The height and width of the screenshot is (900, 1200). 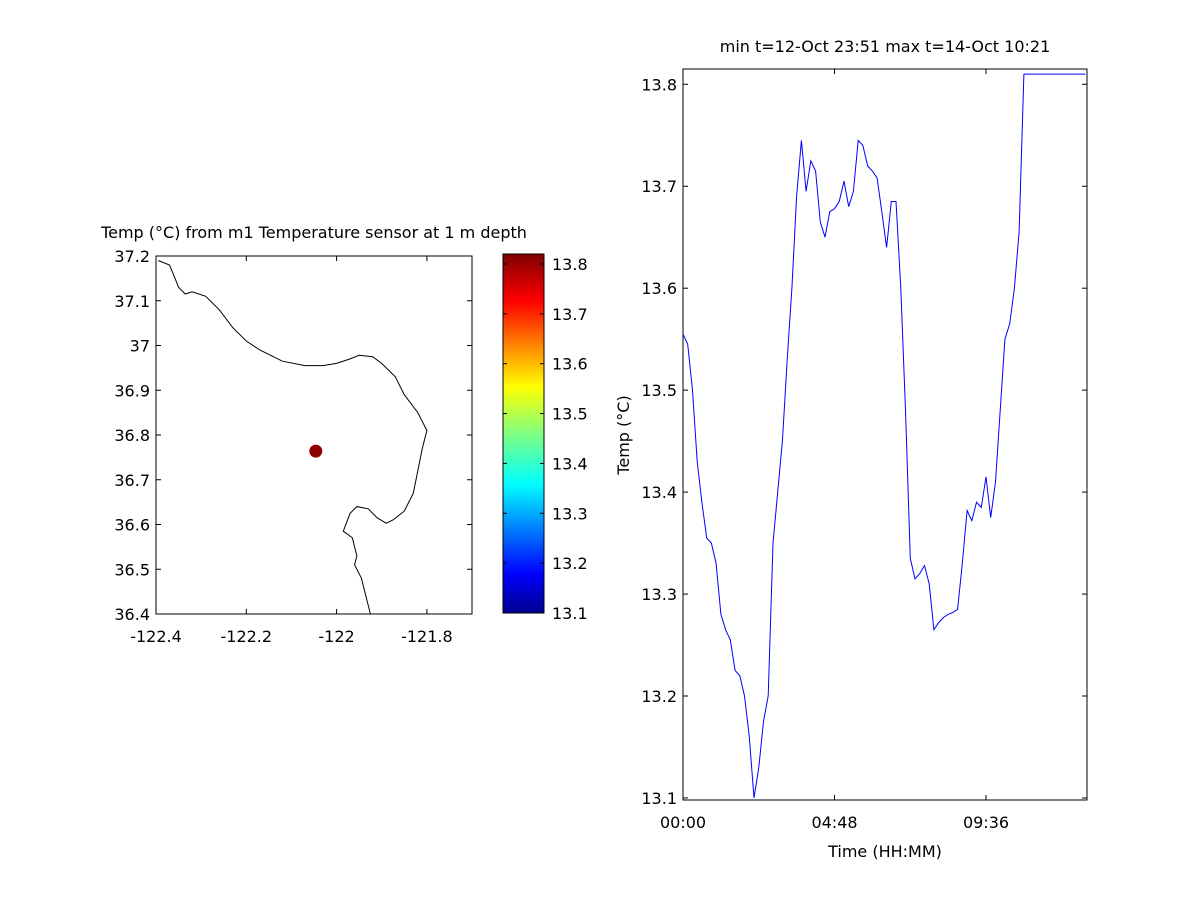 I want to click on colorbar-tick-label: 13.4, so click(x=570, y=463).